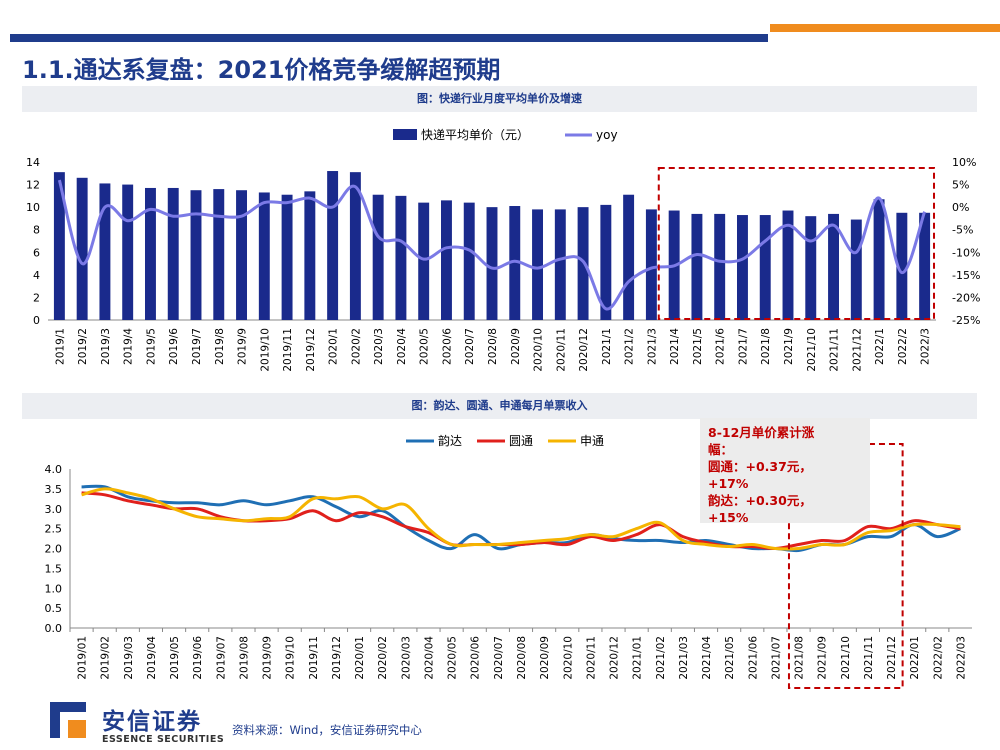 The image size is (1000, 750). I want to click on legend-label-yoy: yoy, so click(607, 135).